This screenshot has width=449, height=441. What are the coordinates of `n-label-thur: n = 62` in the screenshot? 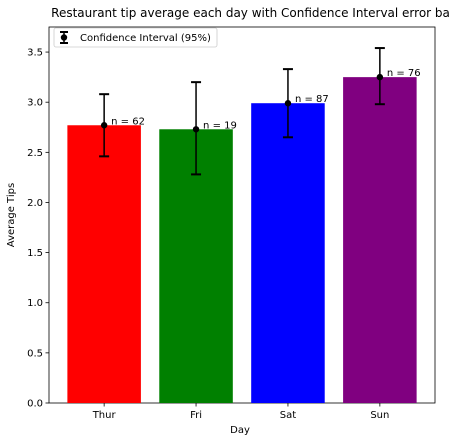 It's located at (128, 121).